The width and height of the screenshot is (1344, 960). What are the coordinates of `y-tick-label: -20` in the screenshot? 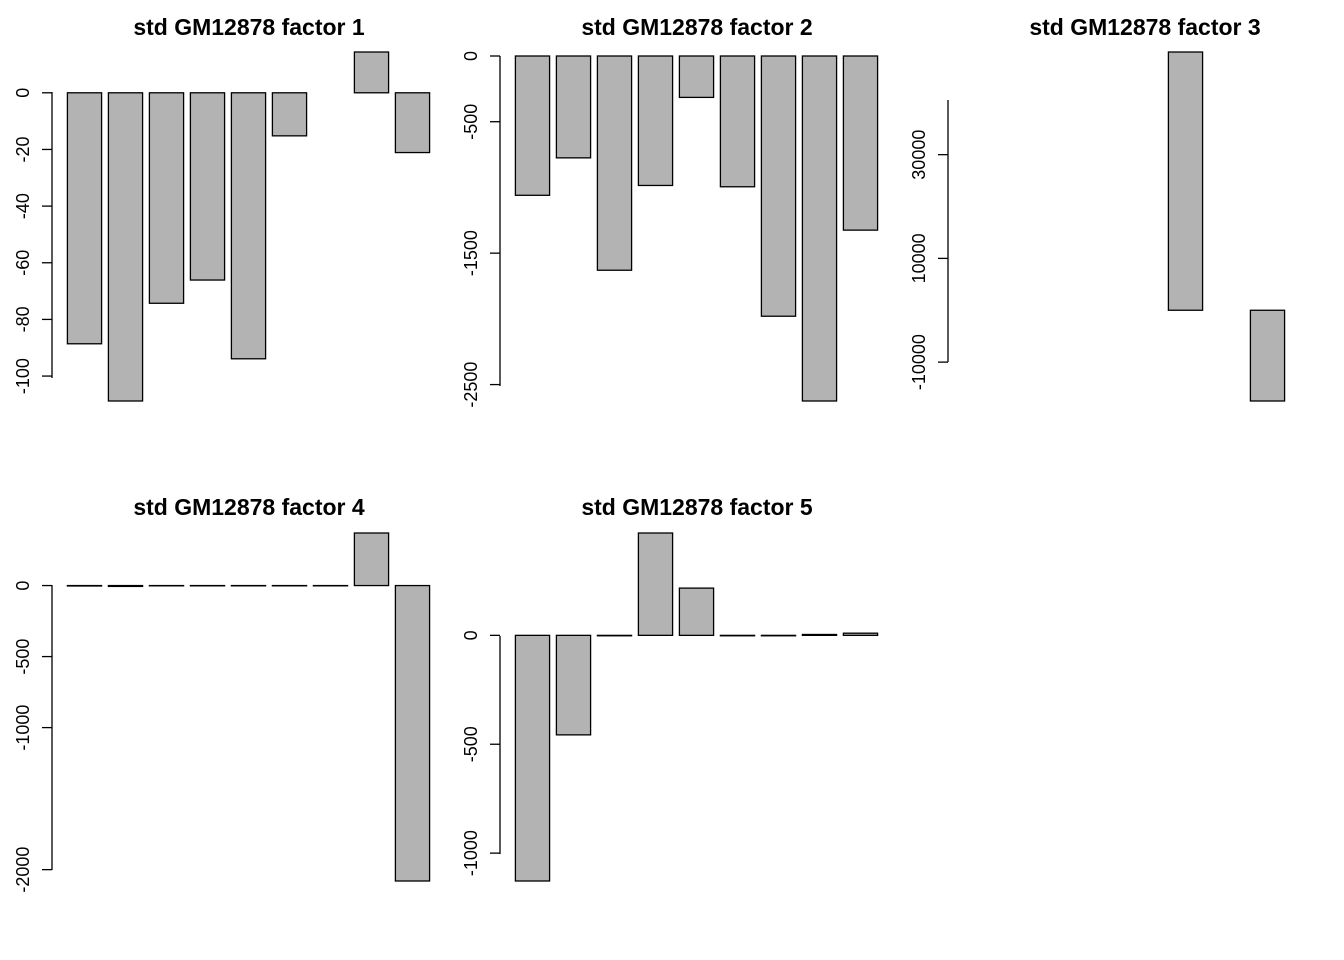 It's located at (23, 149).